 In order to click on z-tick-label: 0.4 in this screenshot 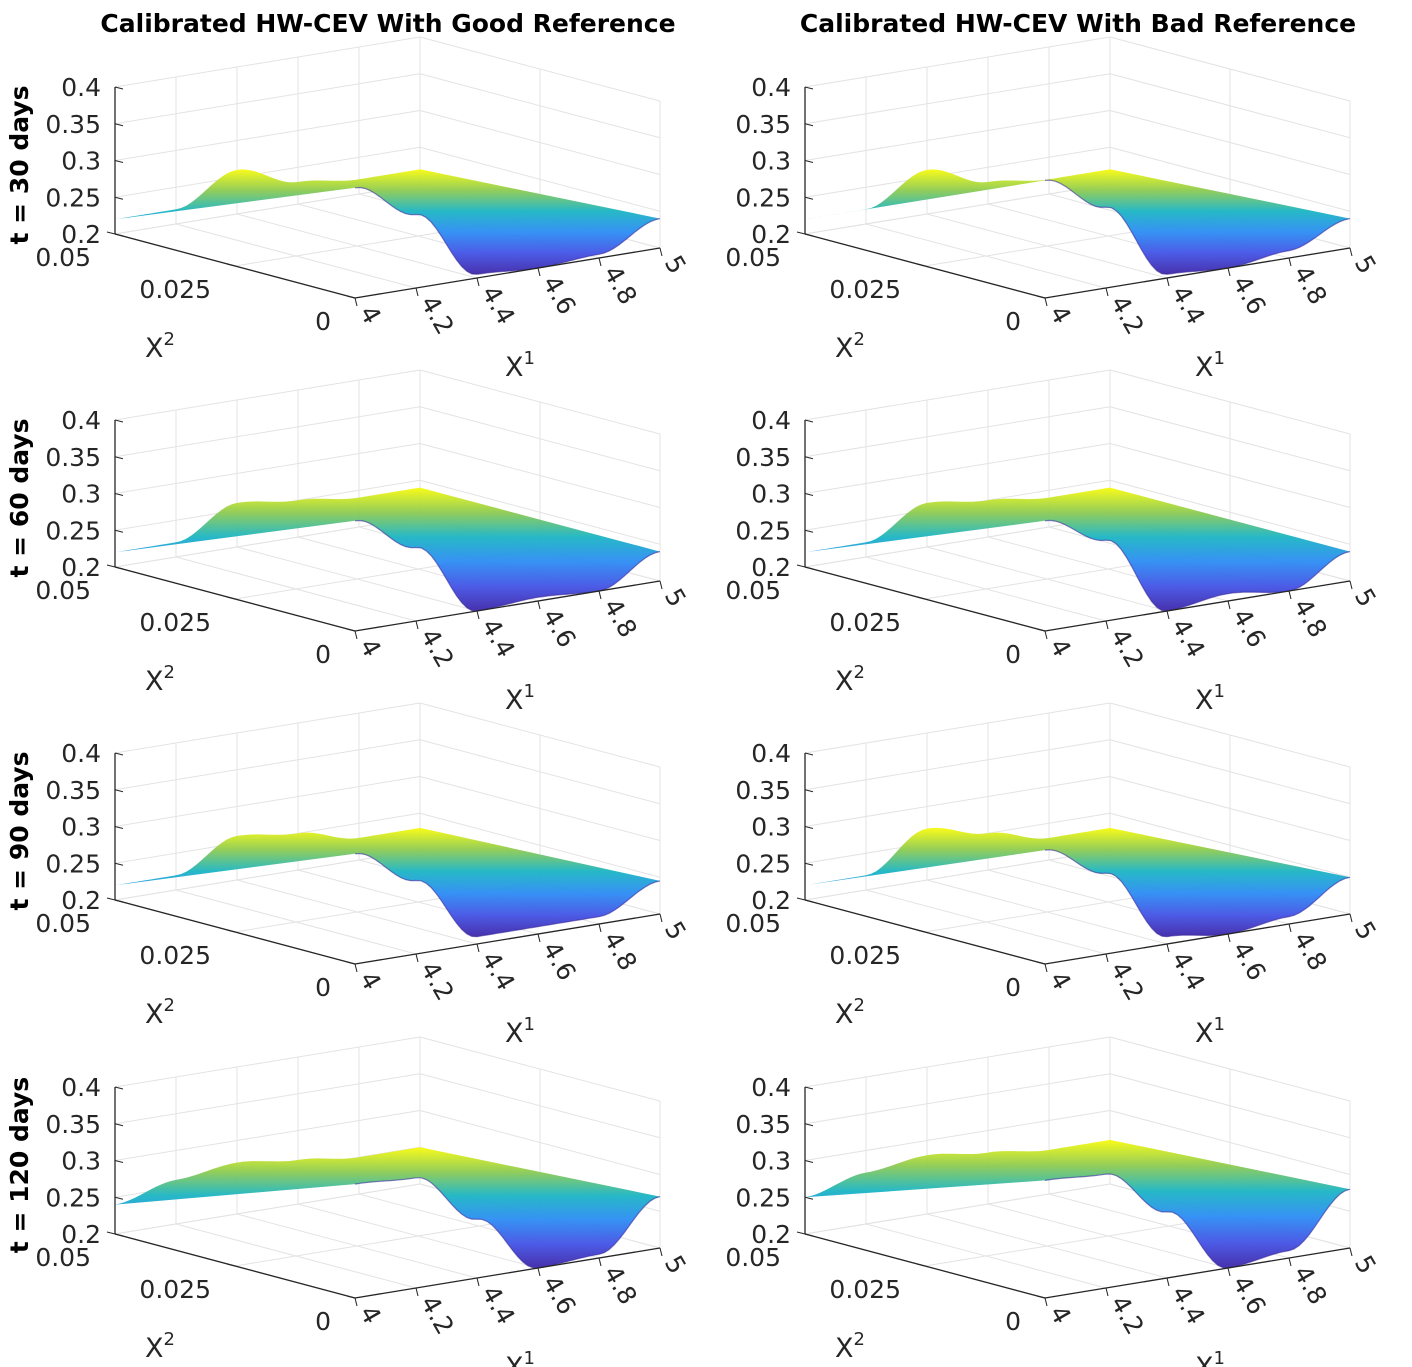, I will do `click(771, 753)`.